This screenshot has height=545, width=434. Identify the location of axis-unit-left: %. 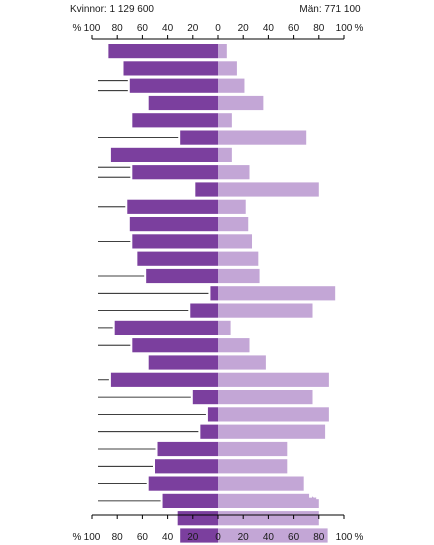
(77, 537).